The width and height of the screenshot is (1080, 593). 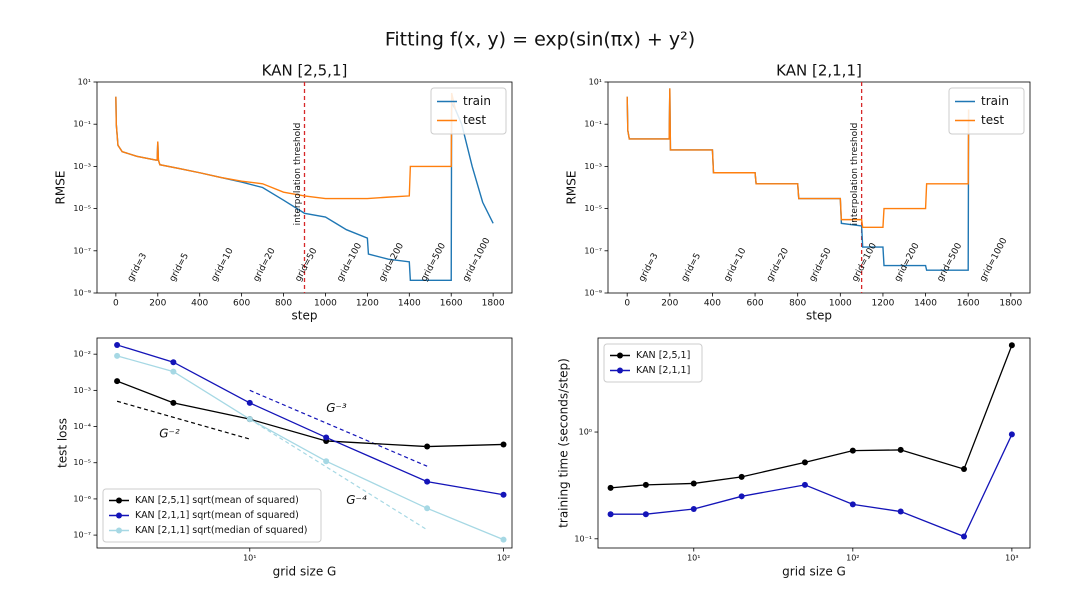 What do you see at coordinates (693, 558) in the screenshot?
I see `x-tick-label: 10¹` at bounding box center [693, 558].